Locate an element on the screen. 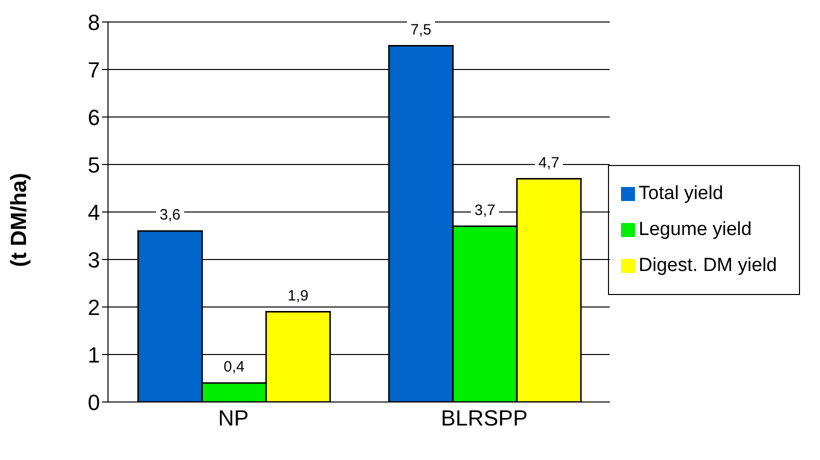  y-tick-label: 0 is located at coordinates (94, 402).